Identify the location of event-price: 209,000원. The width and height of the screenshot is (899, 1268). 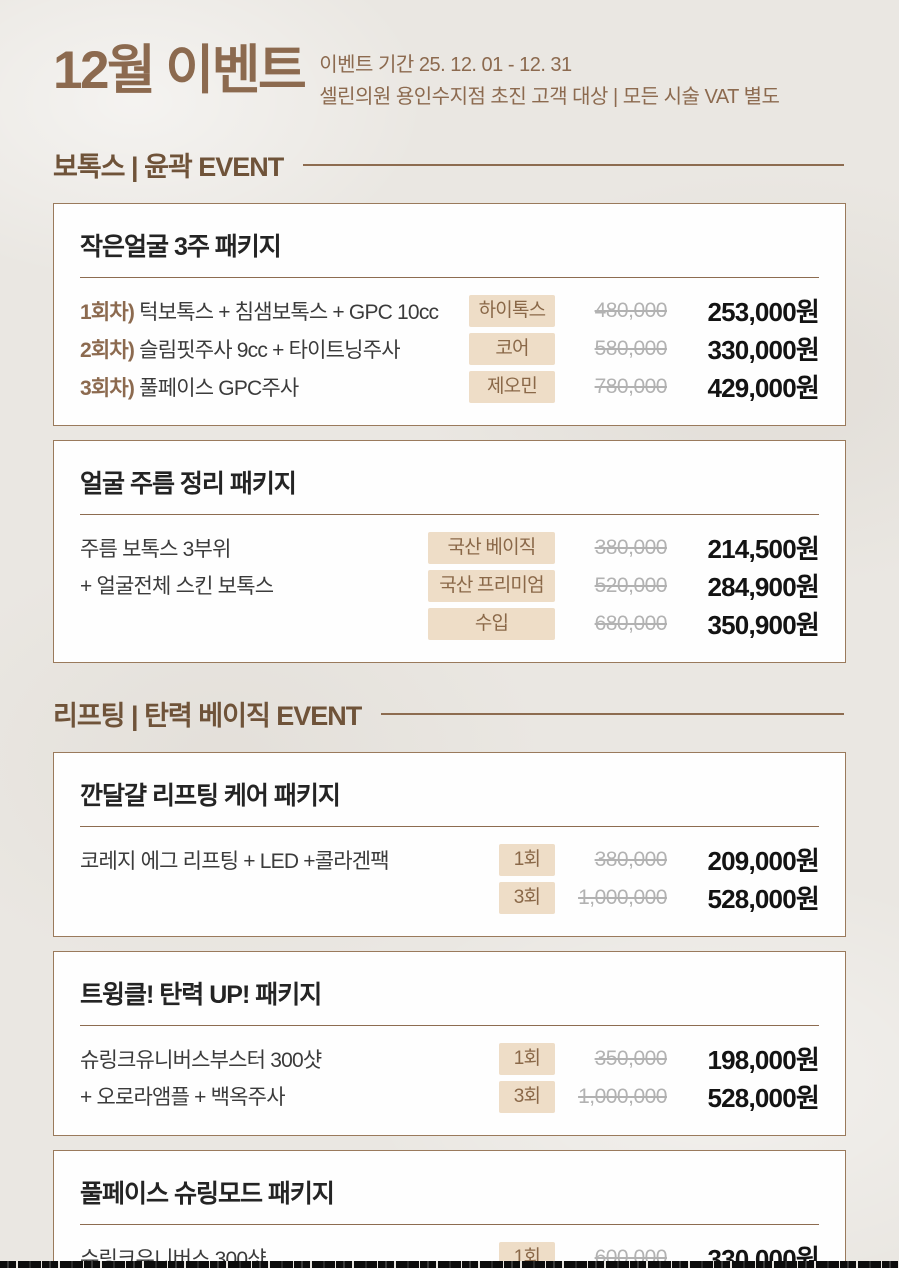
(763, 861).